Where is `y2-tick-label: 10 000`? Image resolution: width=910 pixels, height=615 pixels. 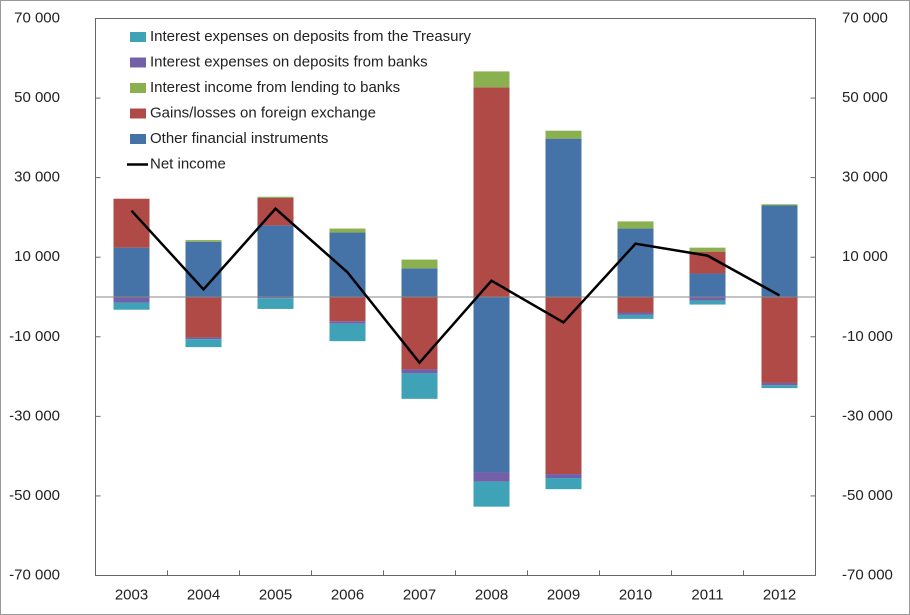
y2-tick-label: 10 000 is located at coordinates (865, 256).